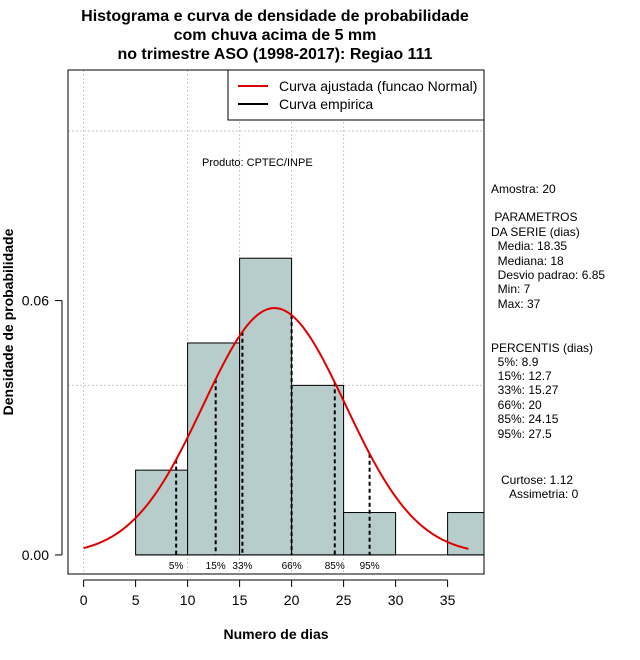 The width and height of the screenshot is (640, 660). What do you see at coordinates (275, 634) in the screenshot?
I see `x-axis-title: Numero de dias` at bounding box center [275, 634].